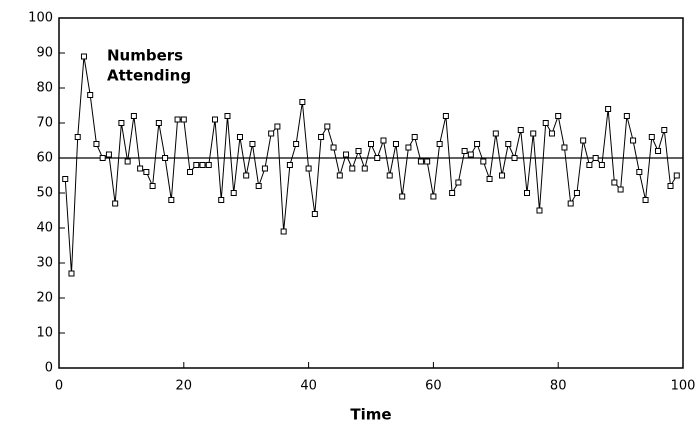 This screenshot has height=428, width=697. What do you see at coordinates (44, 333) in the screenshot?
I see `y-tick-label: 10` at bounding box center [44, 333].